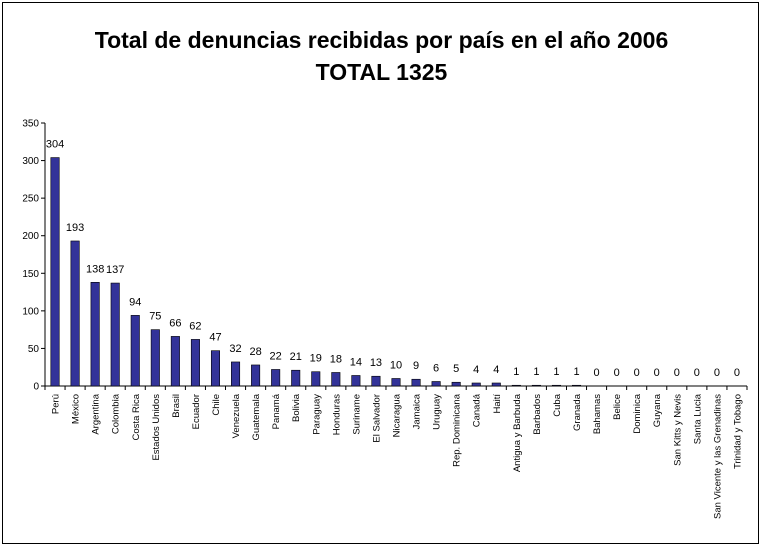 This screenshot has width=763, height=548. Describe the element at coordinates (437, 412) in the screenshot. I see `category-label: Uruguay` at that location.